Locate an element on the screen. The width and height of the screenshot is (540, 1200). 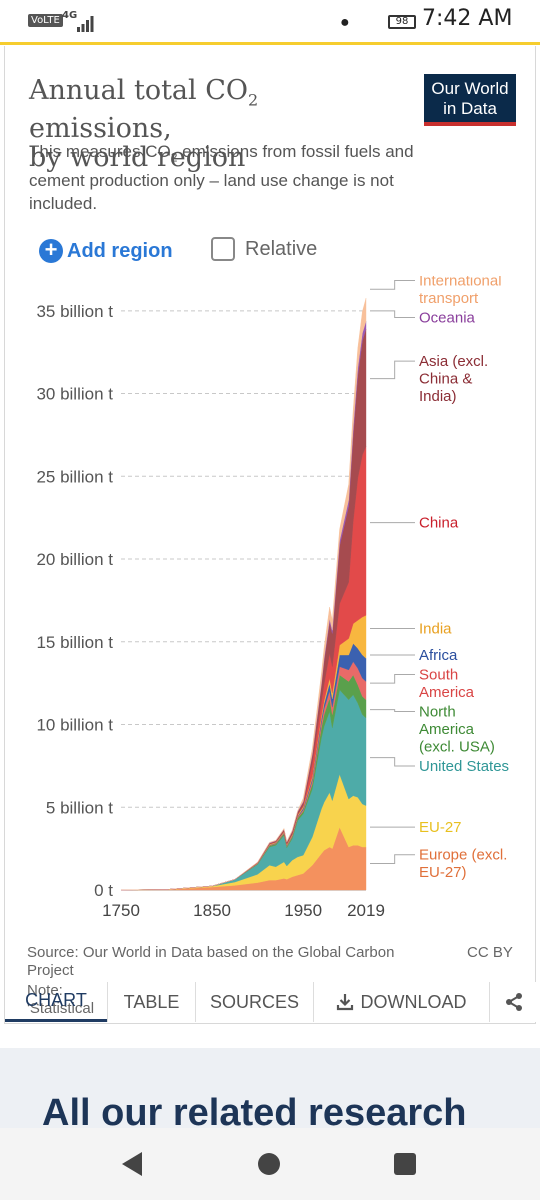
add-region-button: + Add region is located at coordinates (106, 251).